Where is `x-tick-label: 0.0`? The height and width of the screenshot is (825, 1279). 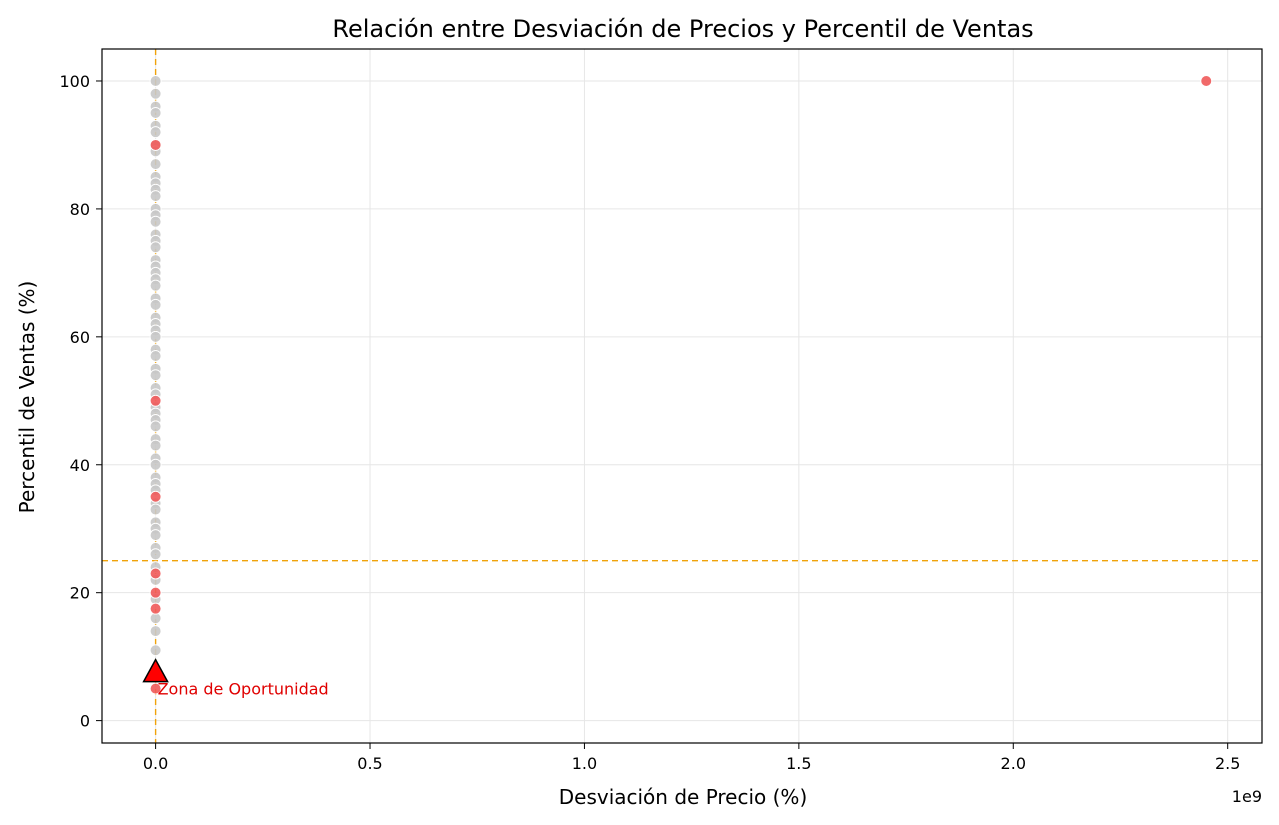
x-tick-label: 0.0 is located at coordinates (155, 763).